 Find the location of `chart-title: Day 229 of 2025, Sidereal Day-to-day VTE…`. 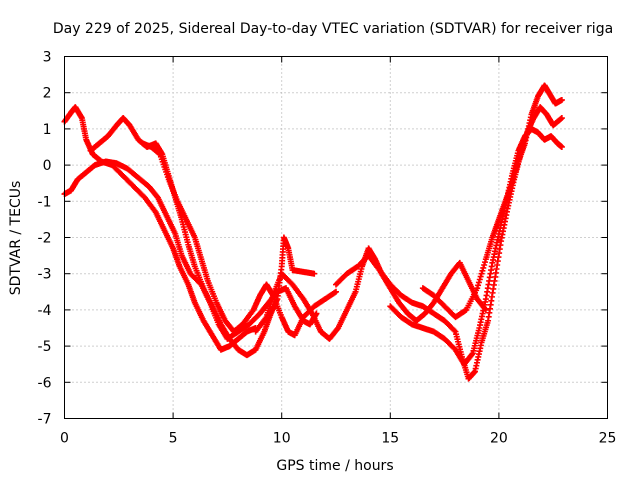

chart-title: Day 229 of 2025, Sidereal Day-to-day VTE… is located at coordinates (333, 29).